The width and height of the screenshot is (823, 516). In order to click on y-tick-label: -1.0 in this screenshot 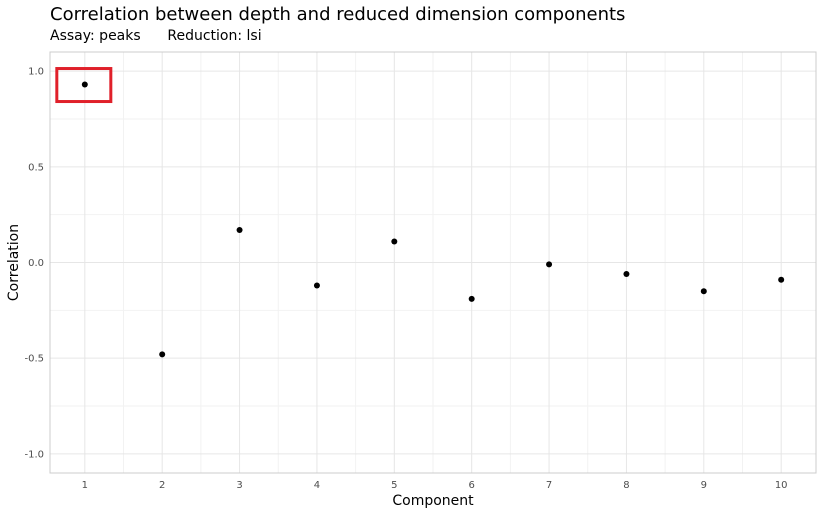, I will do `click(34, 454)`.